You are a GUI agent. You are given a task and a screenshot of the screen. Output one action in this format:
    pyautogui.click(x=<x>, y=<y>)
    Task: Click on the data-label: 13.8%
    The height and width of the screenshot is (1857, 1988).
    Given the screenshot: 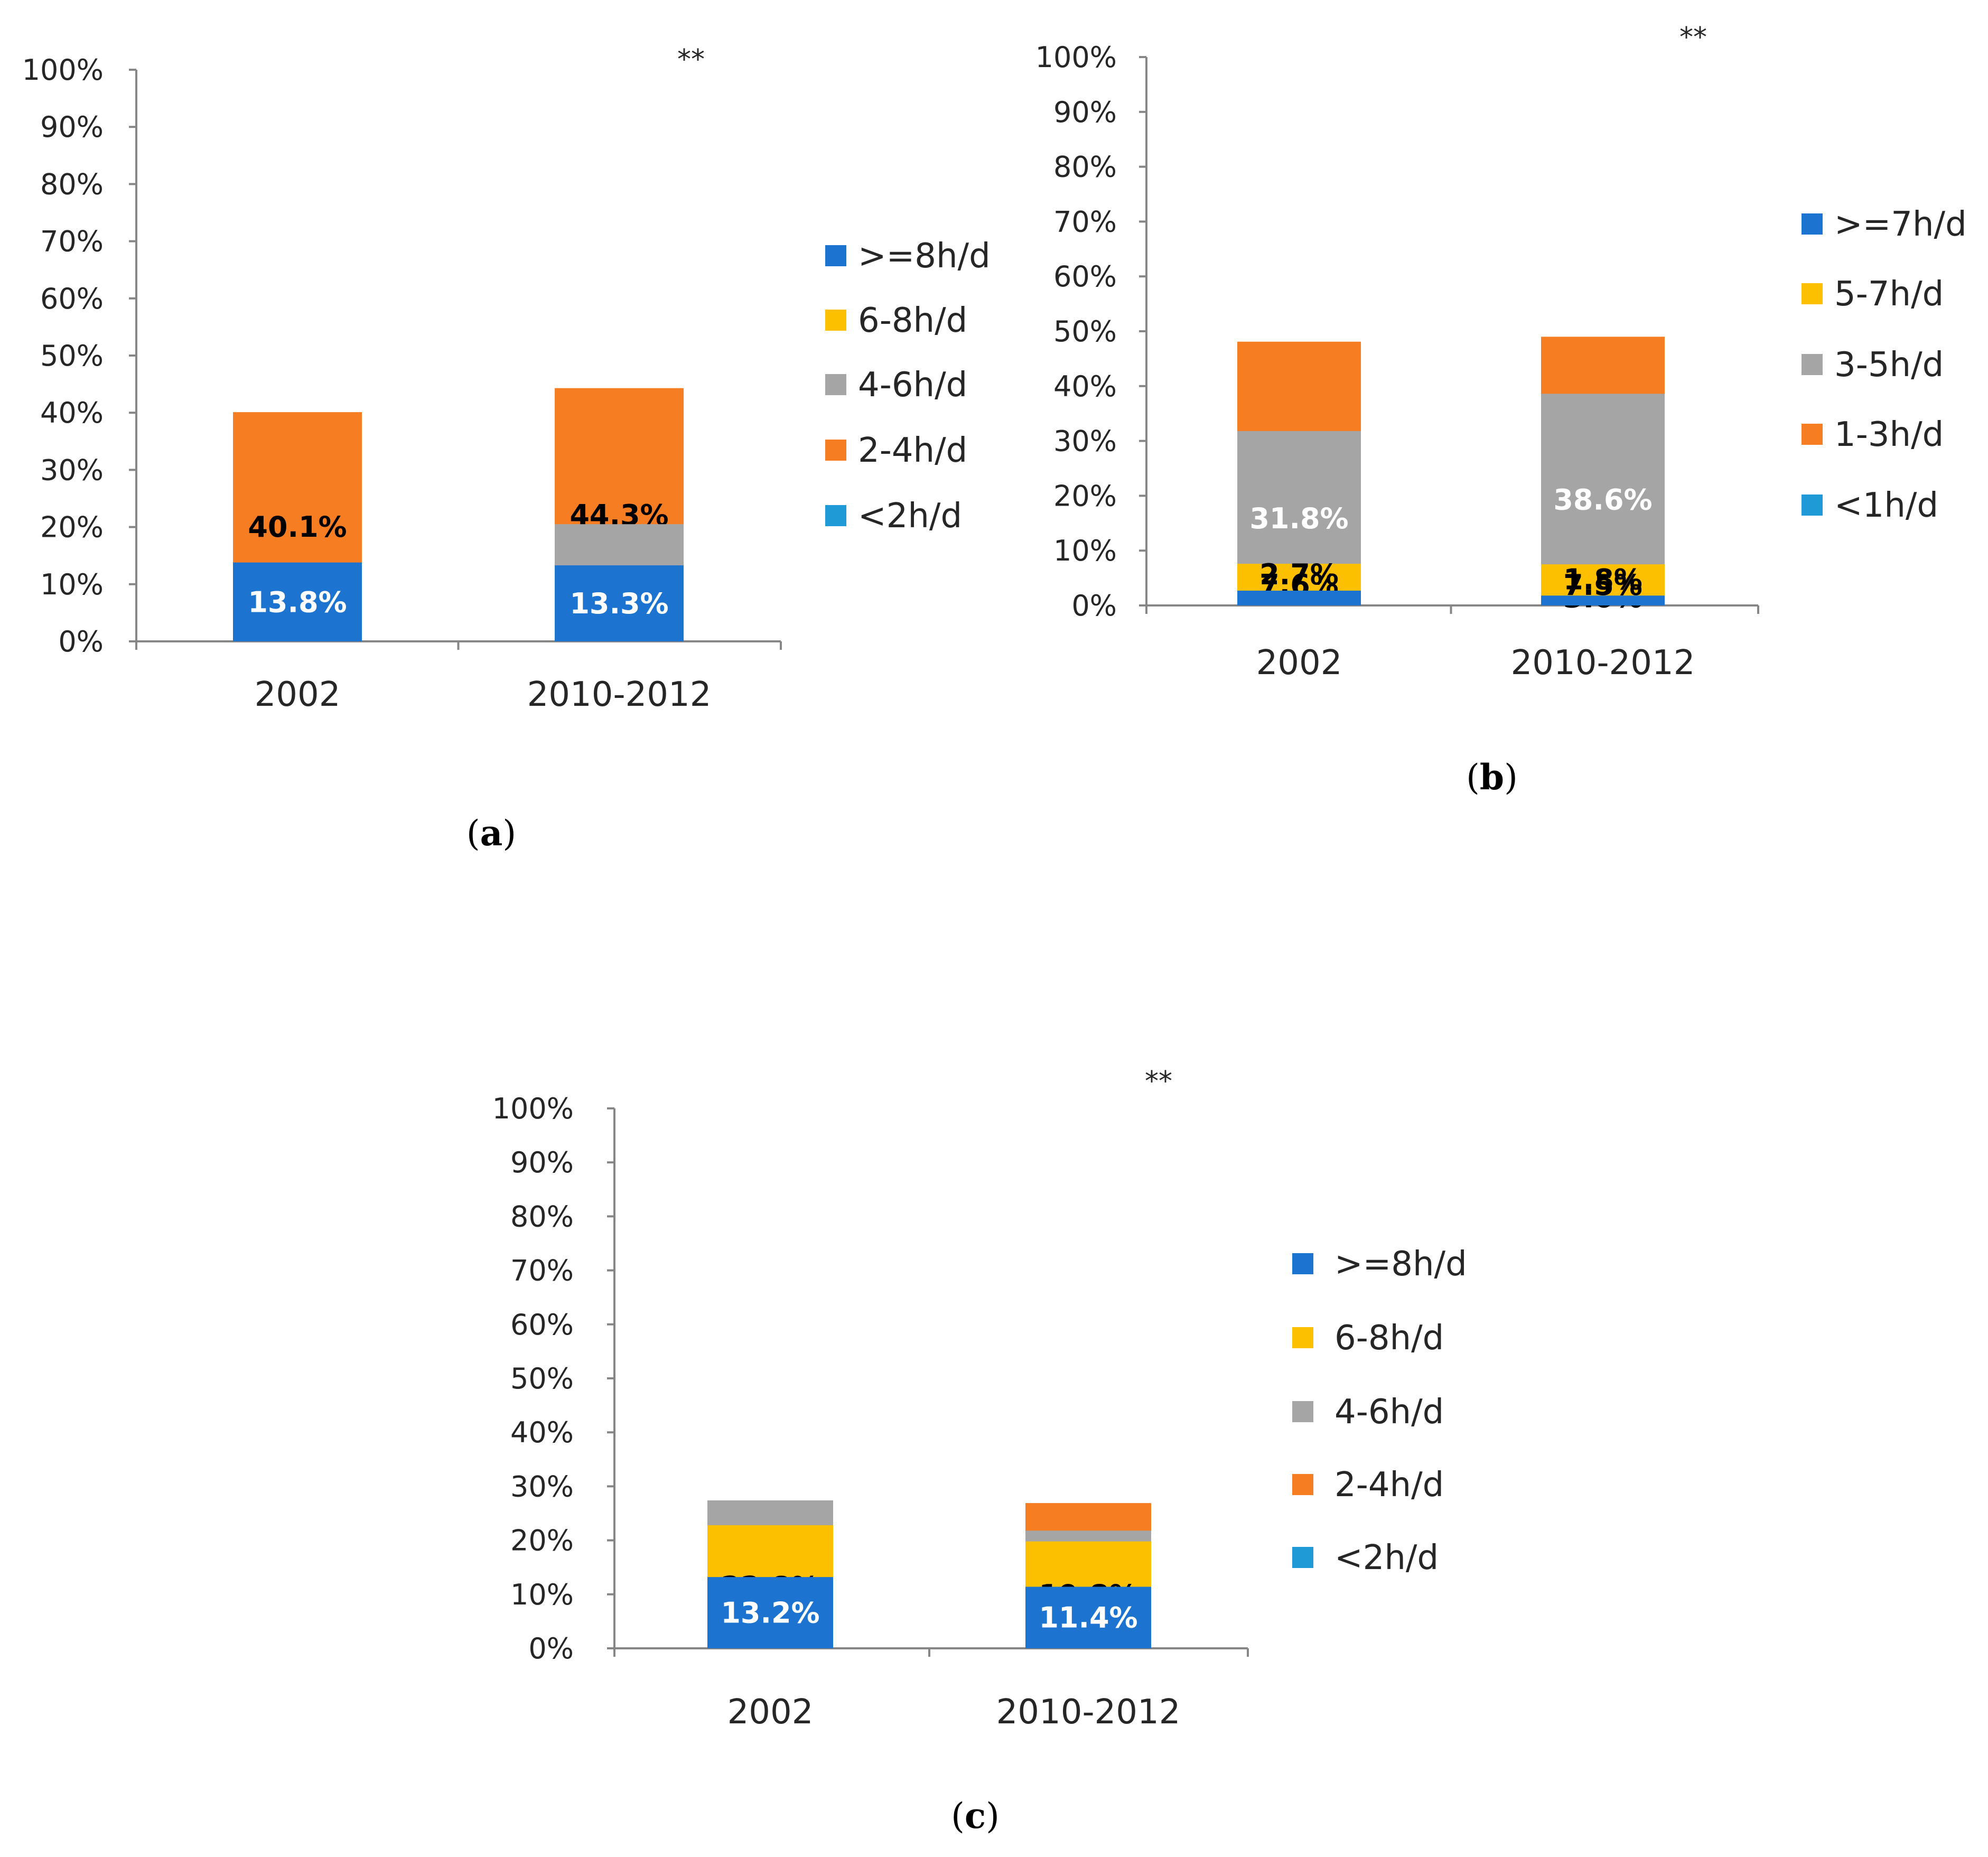 What is the action you would take?
    pyautogui.click(x=297, y=602)
    